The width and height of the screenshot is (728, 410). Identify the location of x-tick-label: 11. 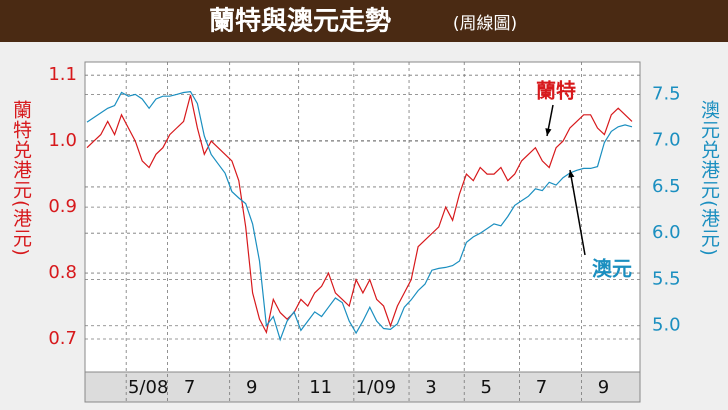
(320, 387).